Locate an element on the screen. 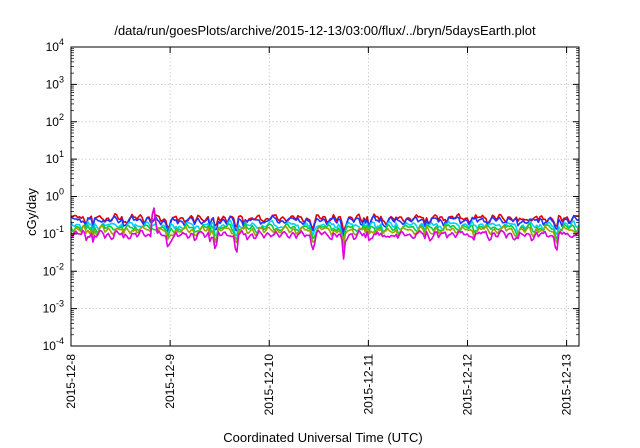  y-tick-label: 10⁻² is located at coordinates (53, 269).